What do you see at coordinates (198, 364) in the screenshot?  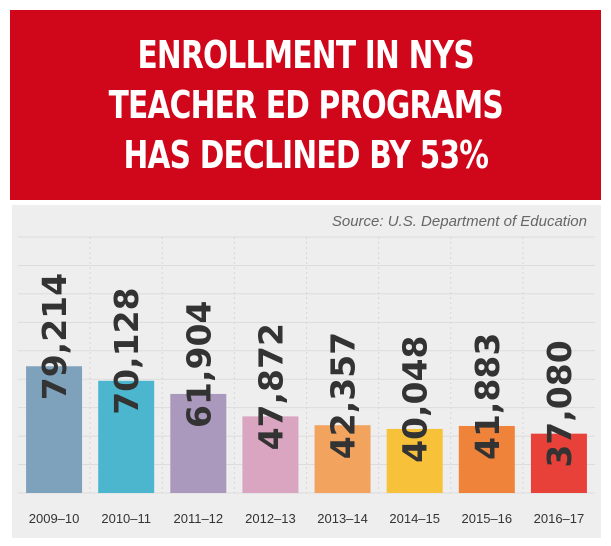 I see `value-label-2: 61,904` at bounding box center [198, 364].